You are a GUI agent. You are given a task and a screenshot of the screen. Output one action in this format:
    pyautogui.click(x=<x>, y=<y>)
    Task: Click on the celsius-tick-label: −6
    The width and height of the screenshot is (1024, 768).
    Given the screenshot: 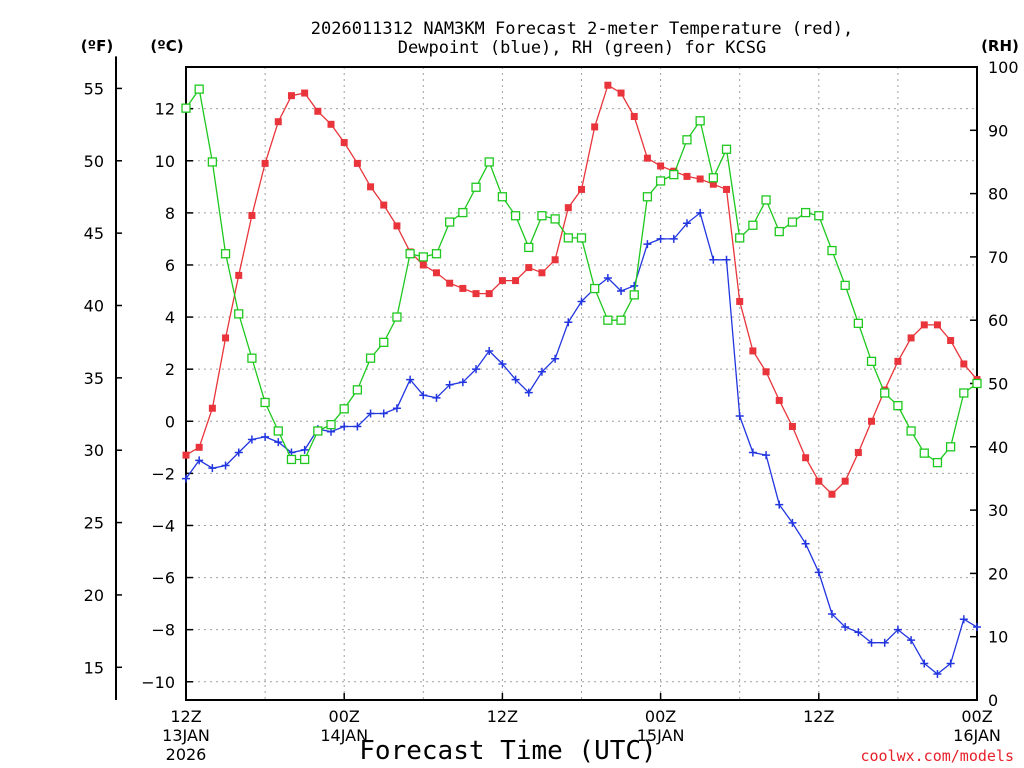 What is the action you would take?
    pyautogui.click(x=163, y=578)
    